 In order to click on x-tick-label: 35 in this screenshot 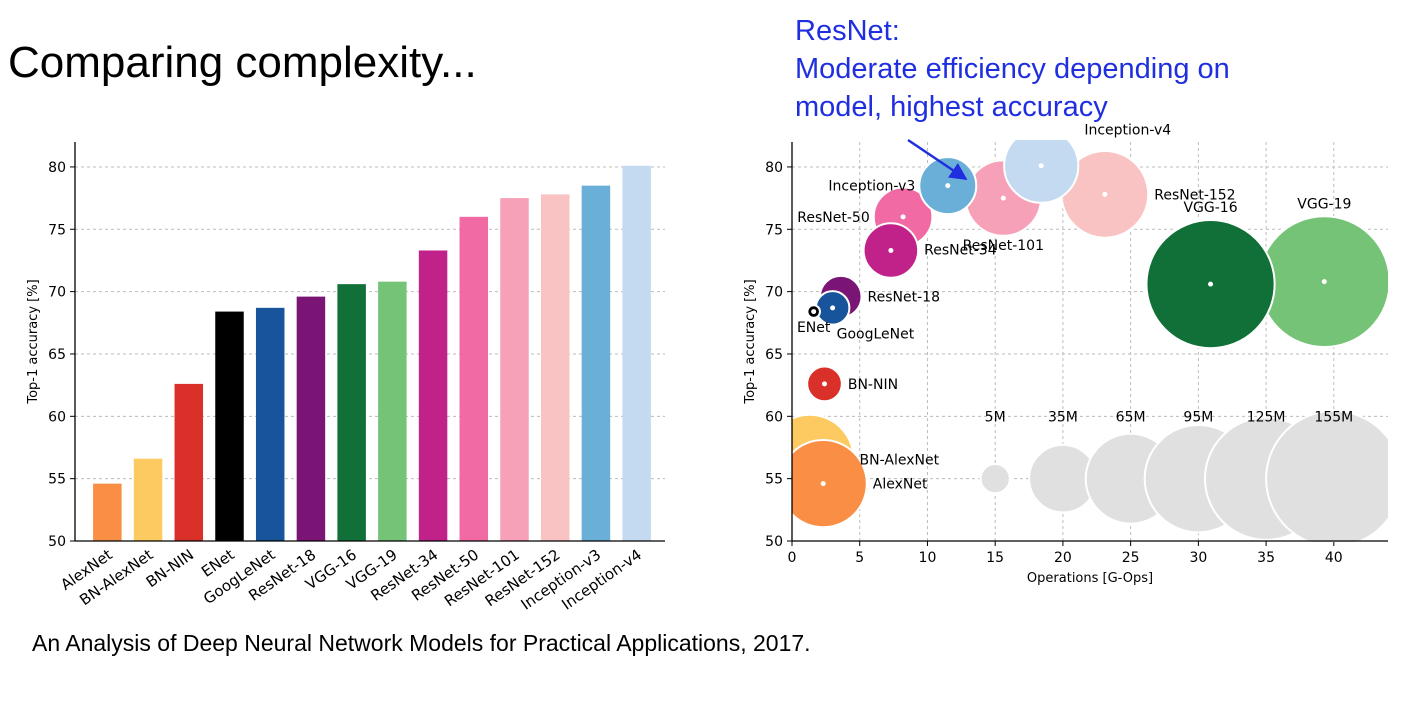, I will do `click(1266, 558)`.